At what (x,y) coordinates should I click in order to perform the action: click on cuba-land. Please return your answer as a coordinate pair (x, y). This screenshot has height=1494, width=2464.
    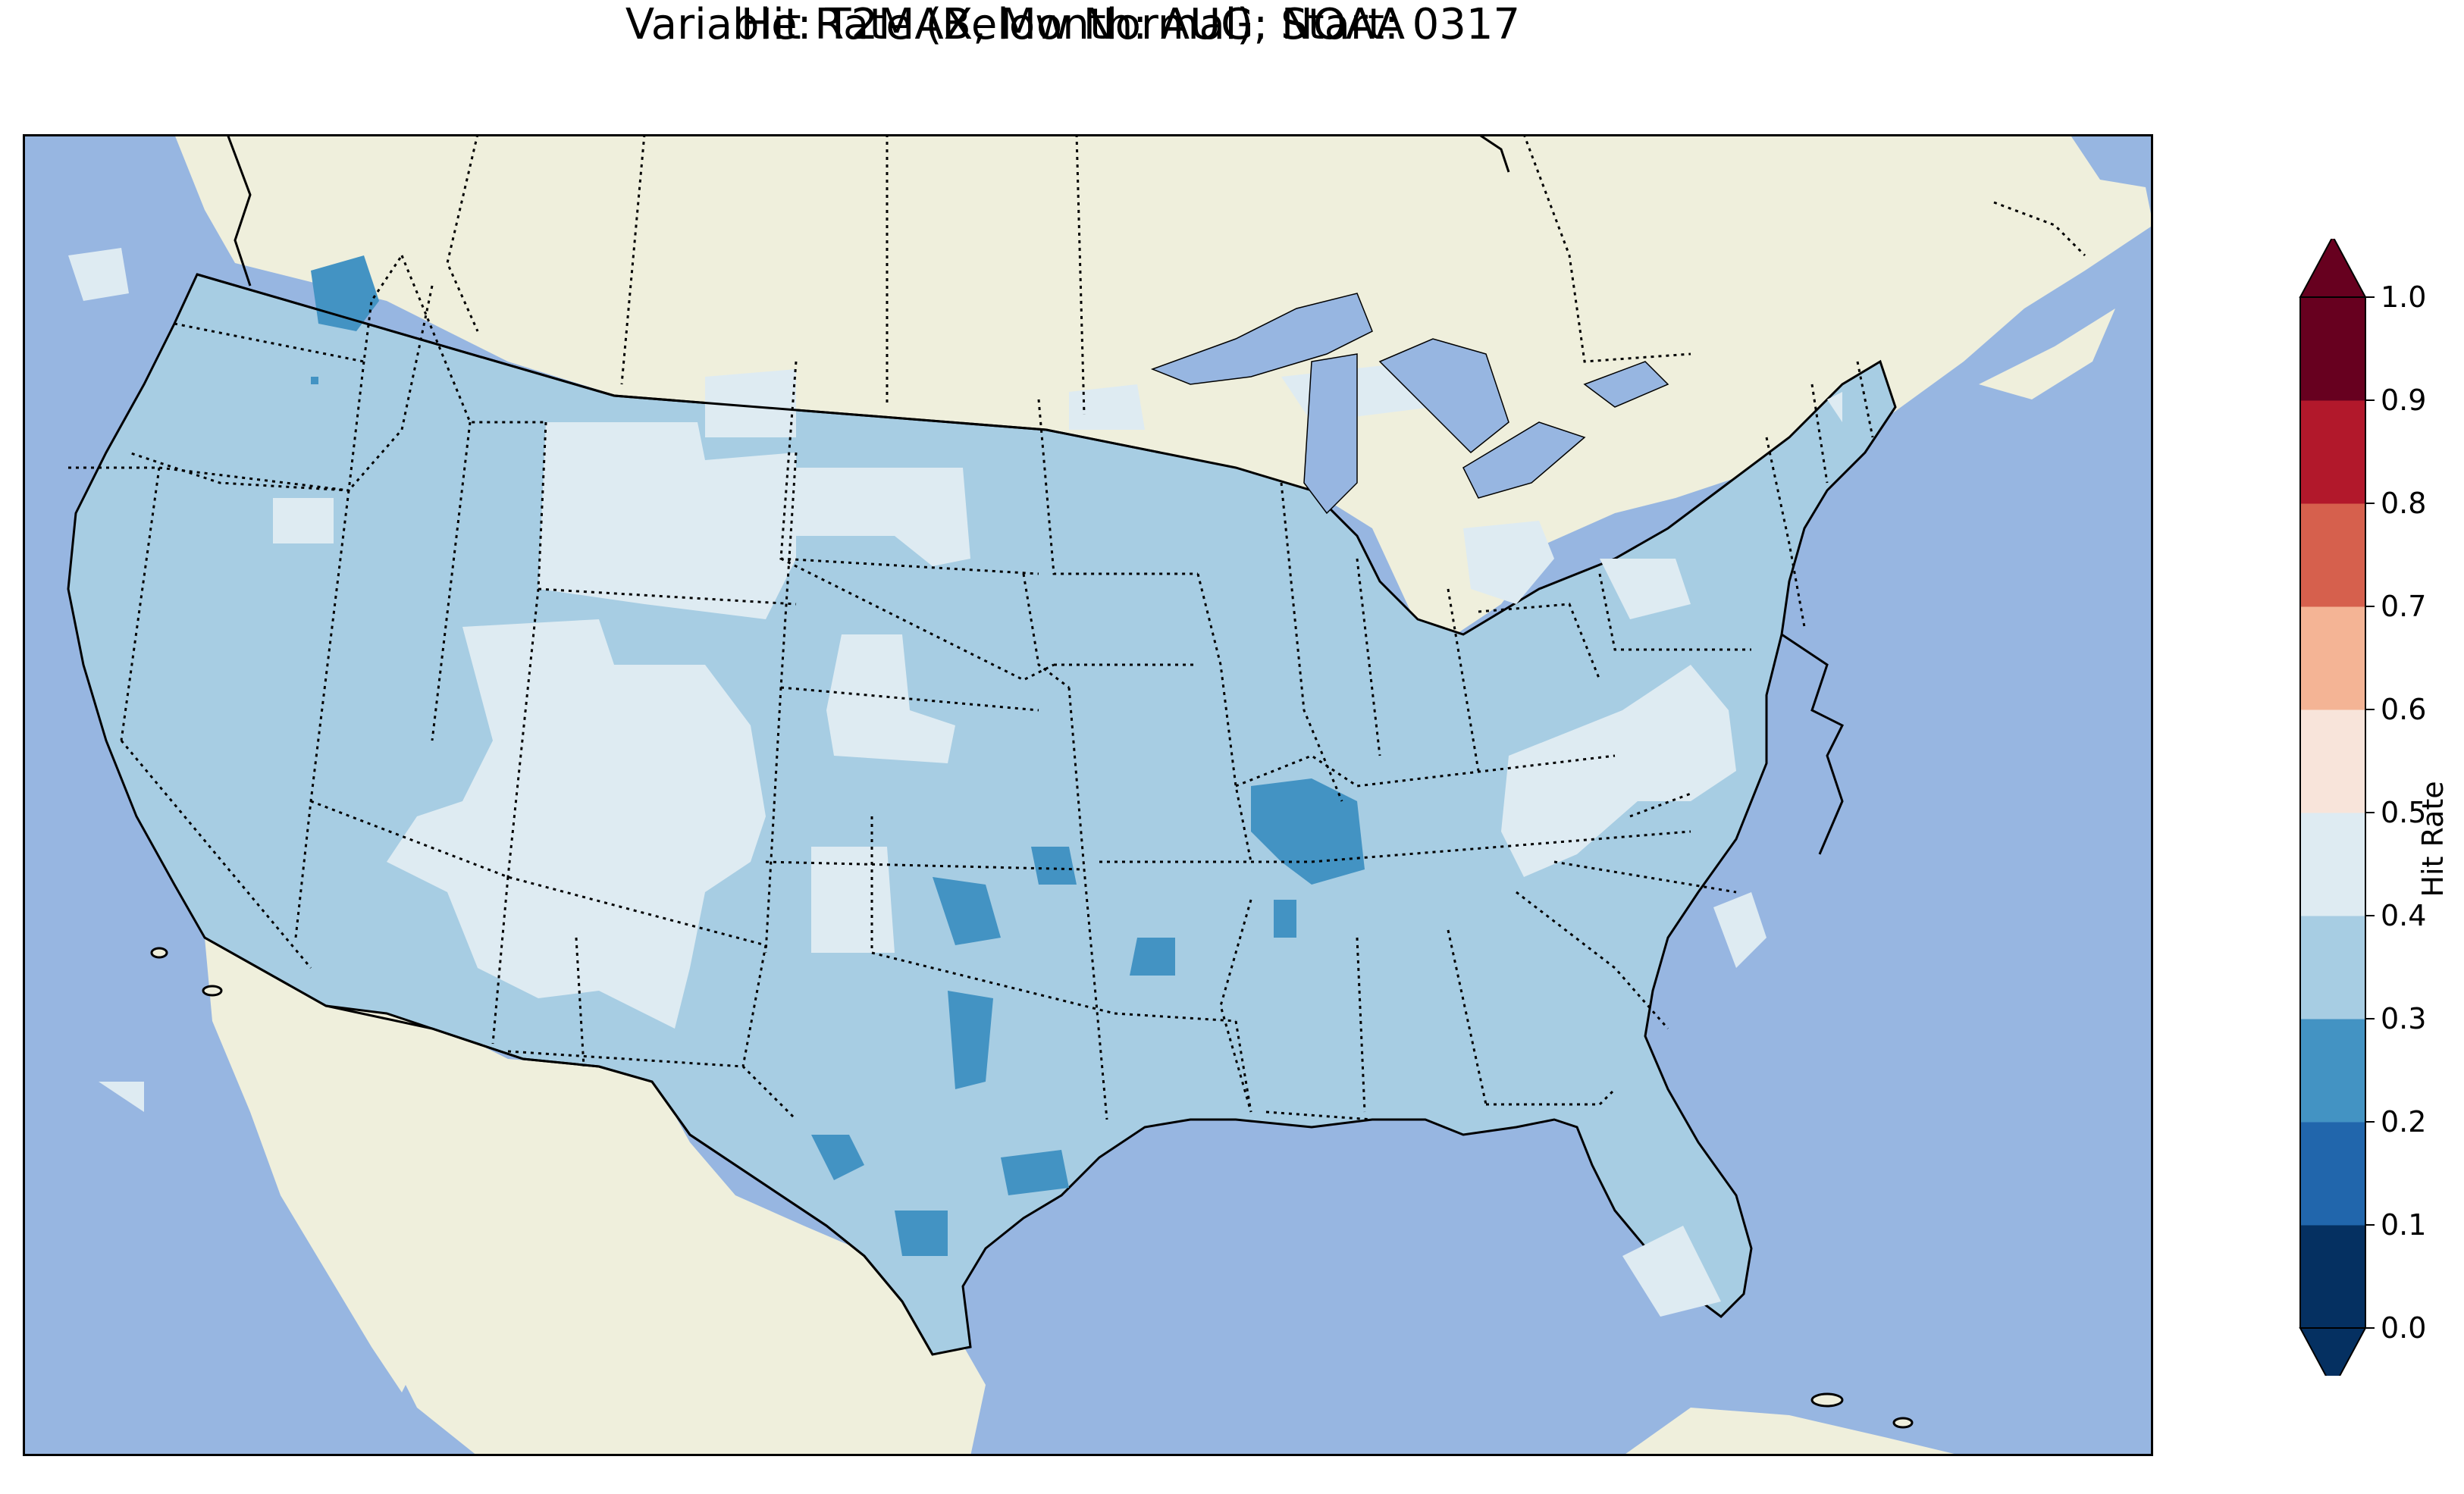
    Looking at the image, I should click on (1793, 1432).